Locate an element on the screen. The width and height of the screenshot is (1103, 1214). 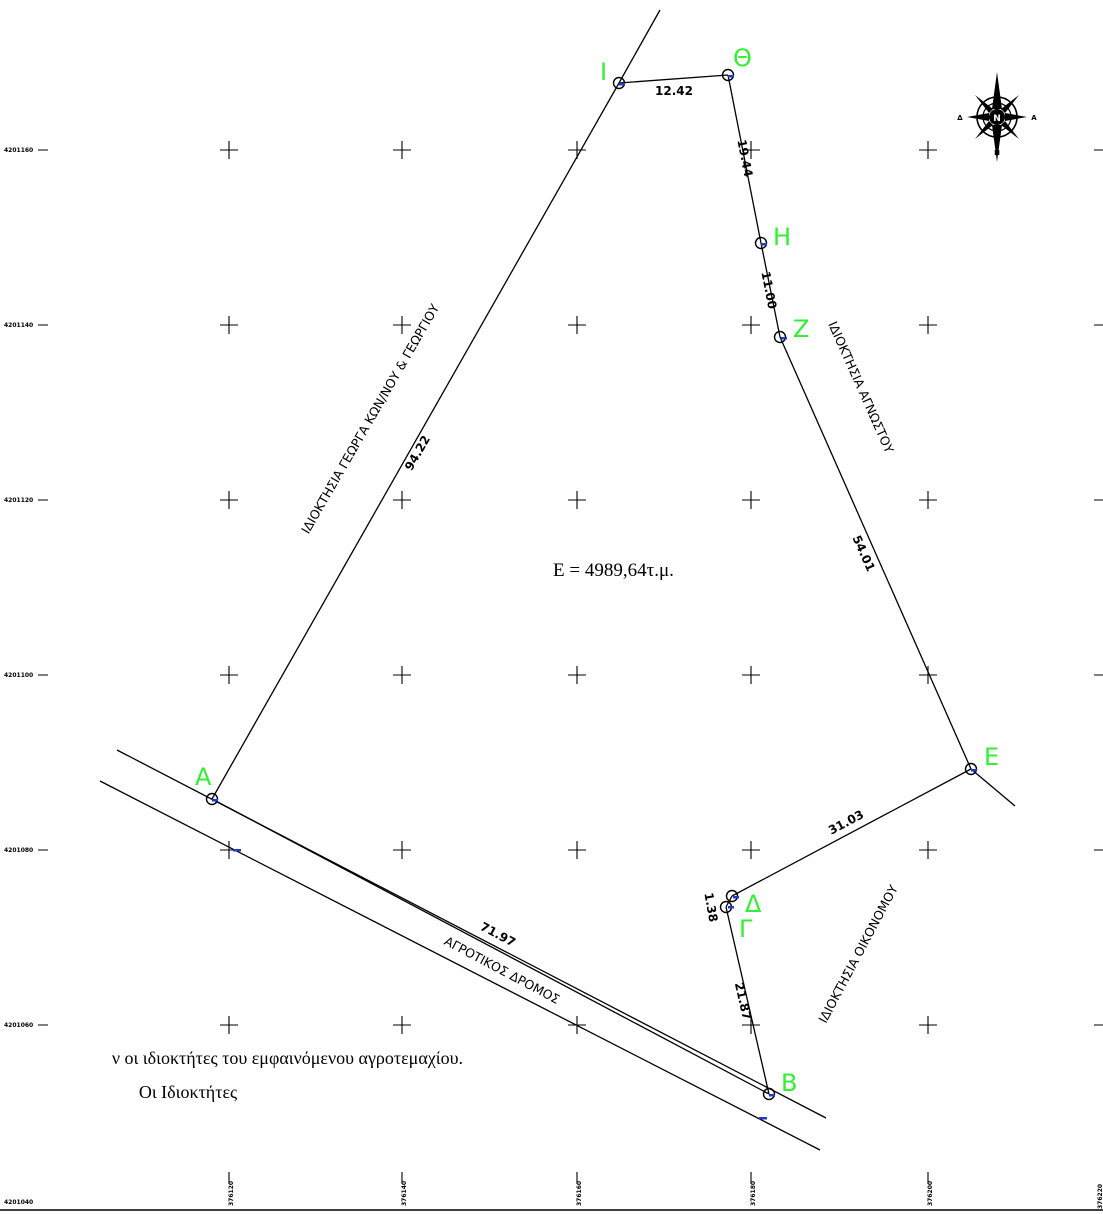
y-coord-label: 4201120 is located at coordinates (18, 500).